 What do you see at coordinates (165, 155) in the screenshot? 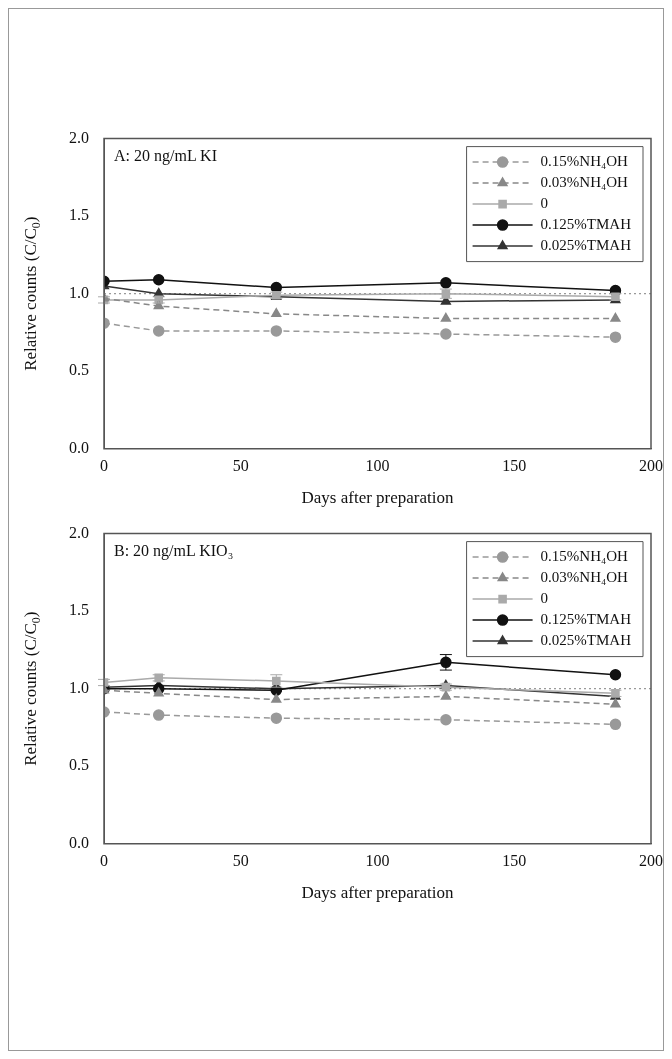
I see `annotation: A: 20 ng/mL KI` at bounding box center [165, 155].